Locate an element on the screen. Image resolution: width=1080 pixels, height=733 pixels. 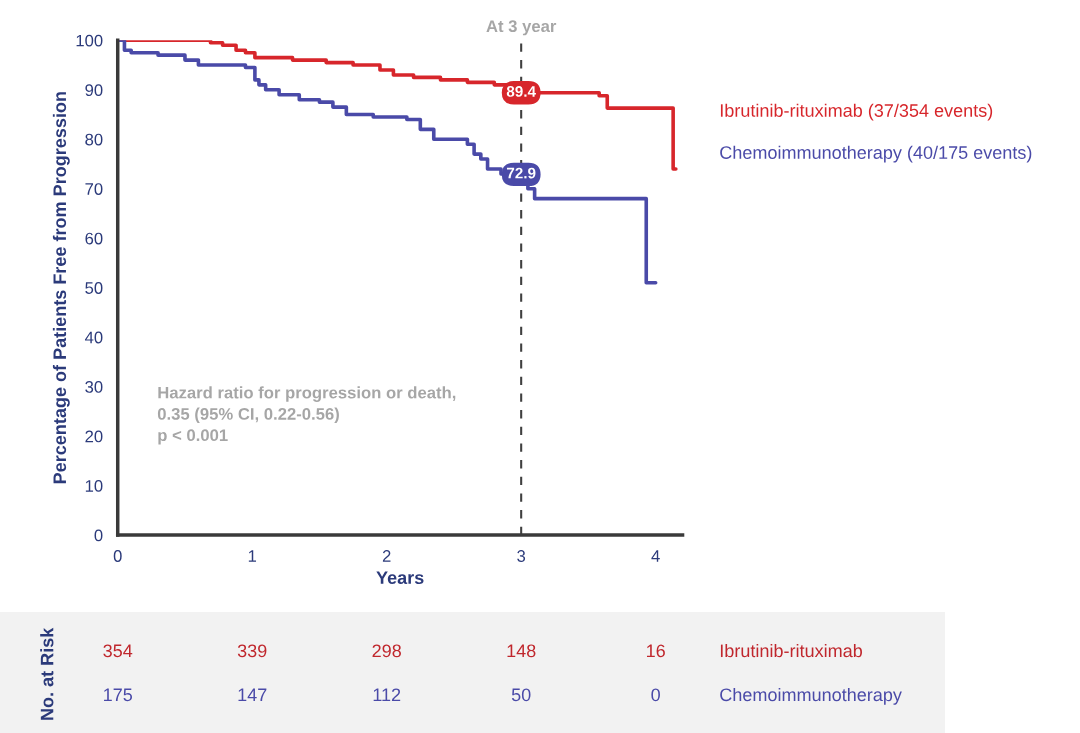
text: 112 is located at coordinates (387, 695).